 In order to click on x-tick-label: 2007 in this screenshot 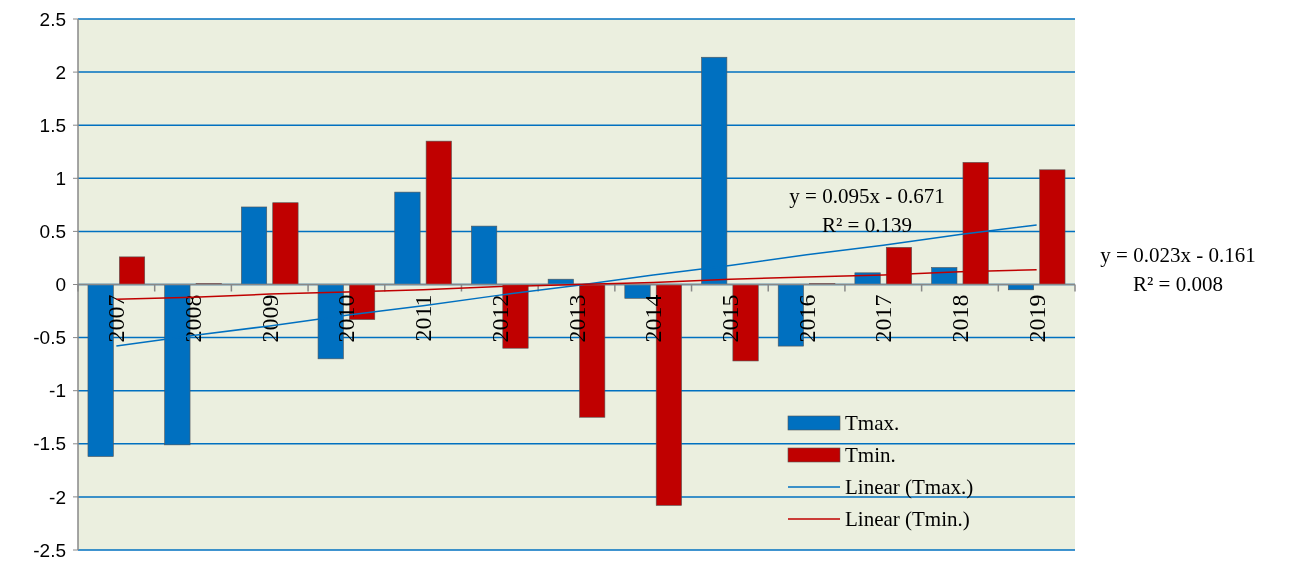, I will do `click(116, 318)`.